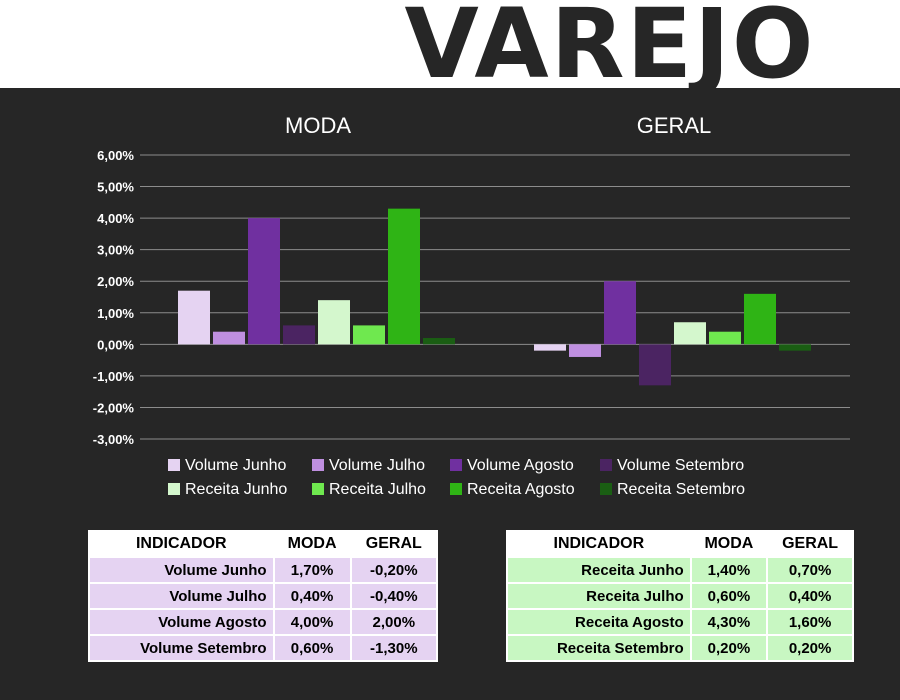 This screenshot has width=900, height=700. I want to click on table-row: Receita Julho 0,60% 0,40%, so click(680, 596).